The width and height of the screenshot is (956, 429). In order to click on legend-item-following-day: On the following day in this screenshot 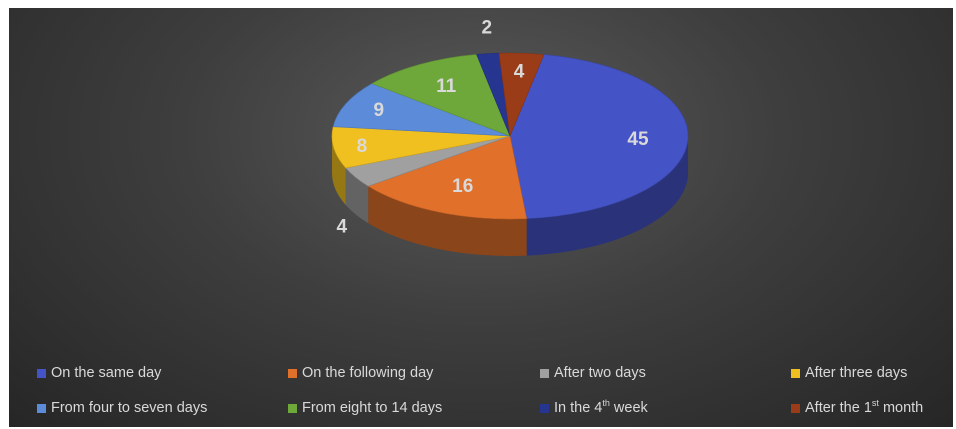, I will do `click(360, 373)`.